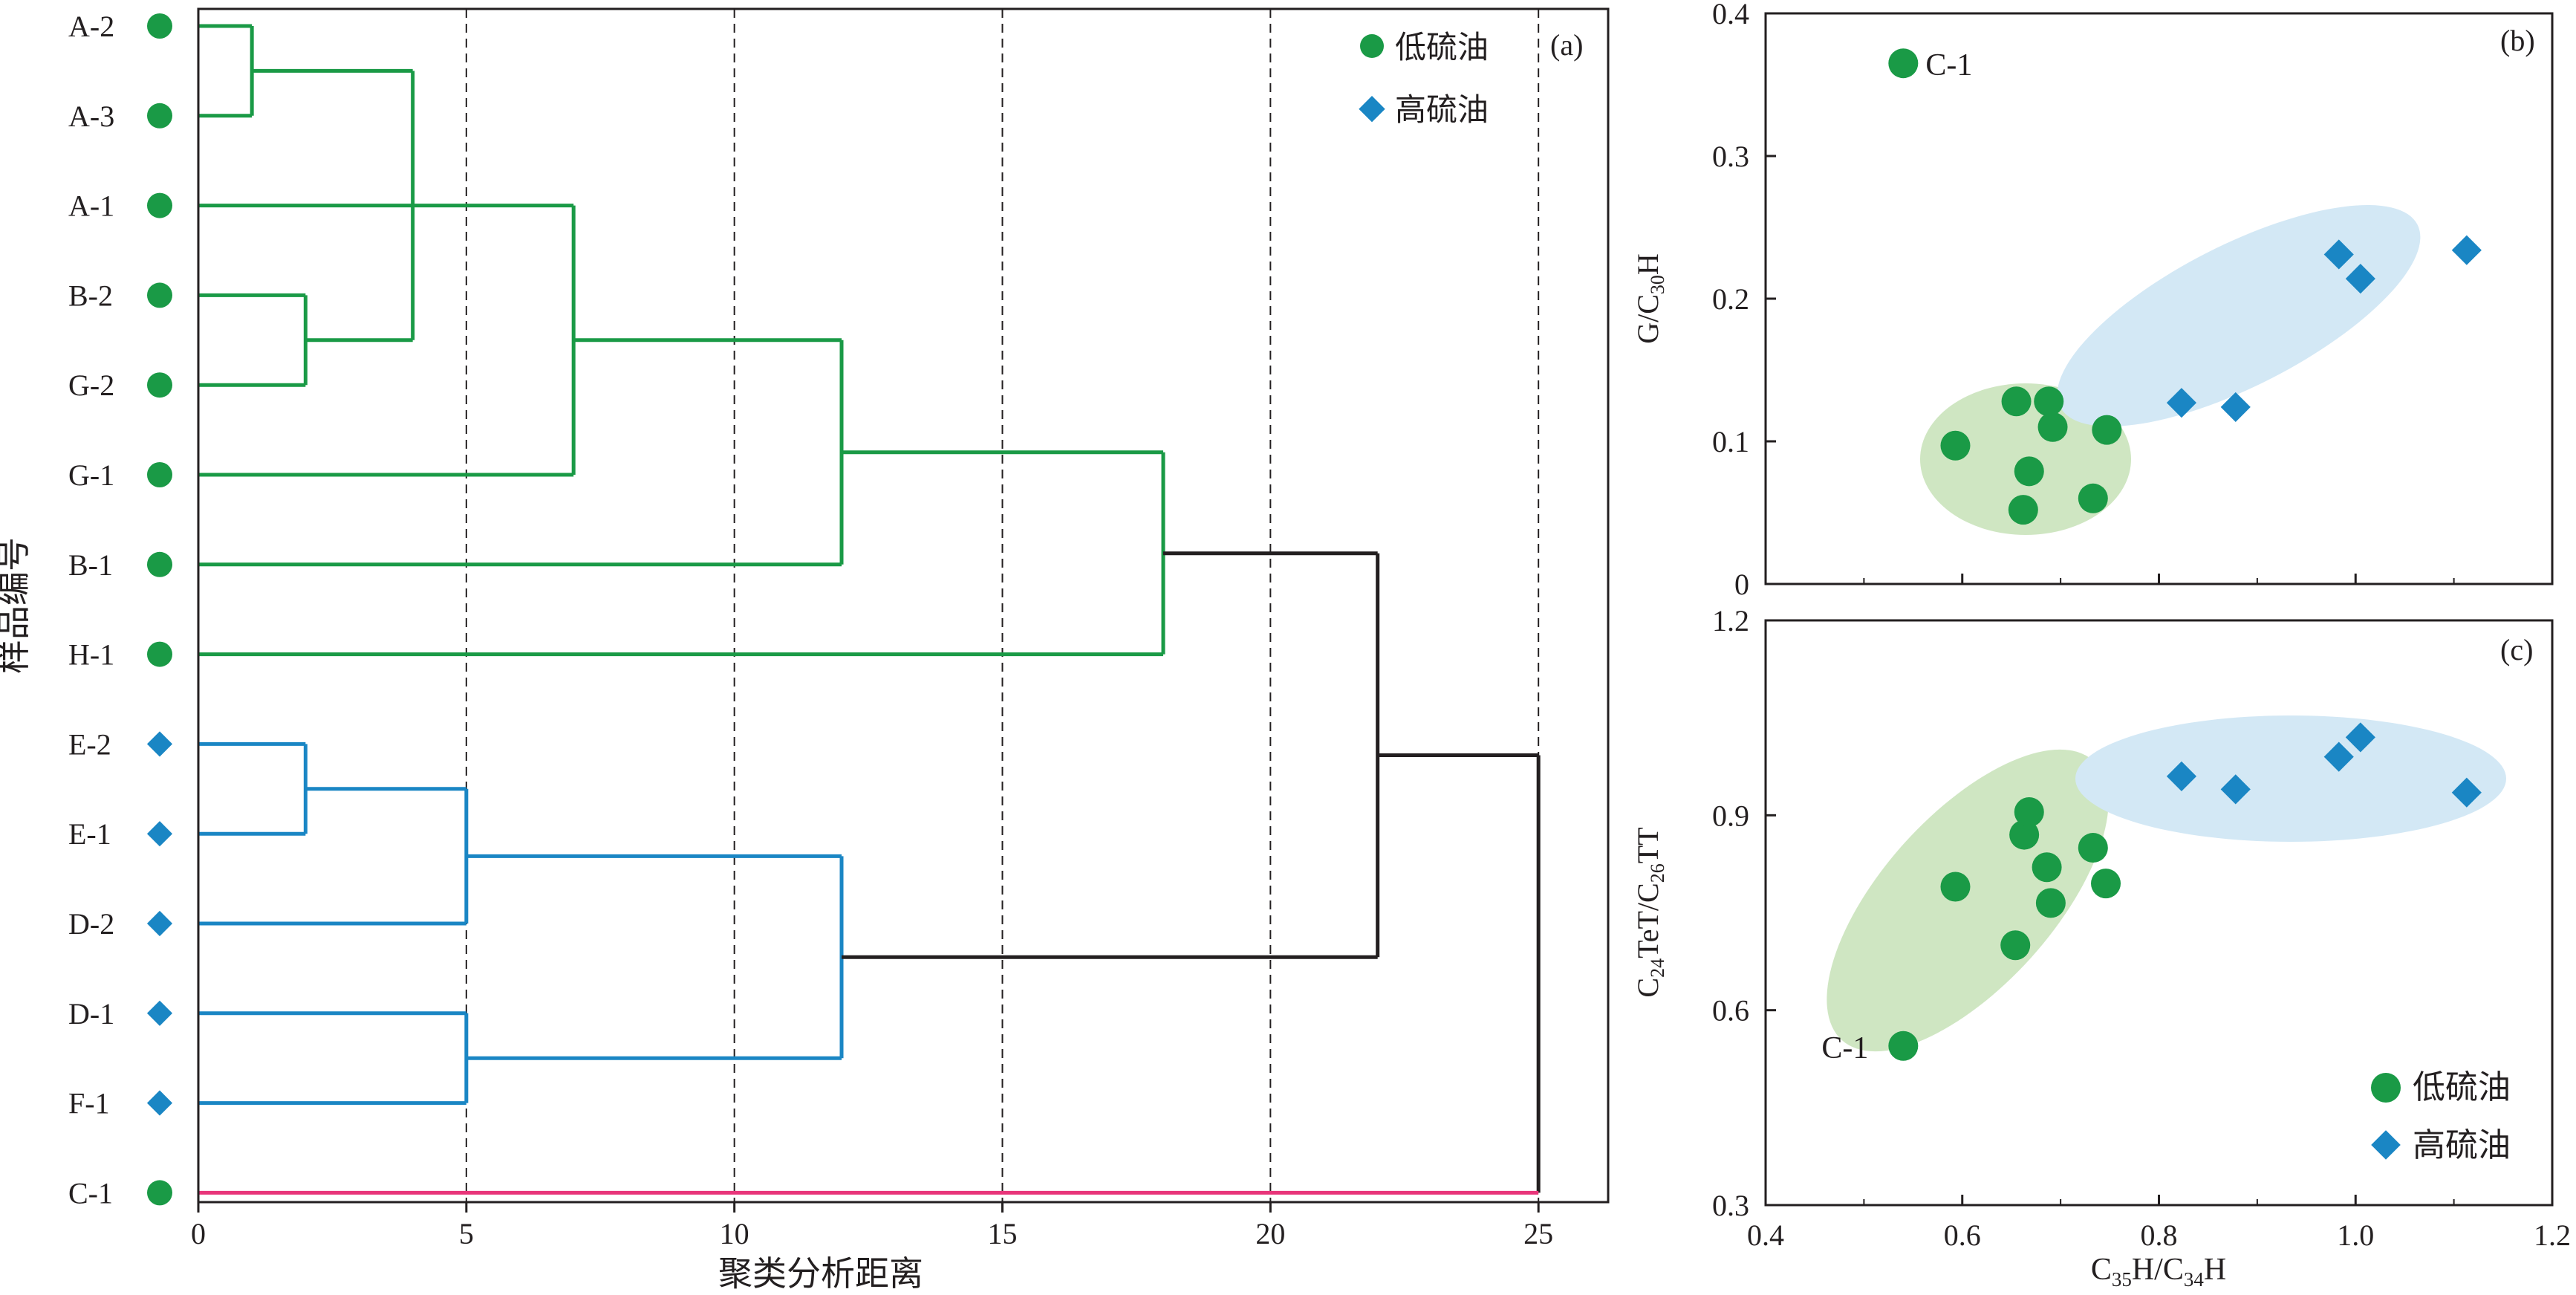 This screenshot has height=1295, width=2576. What do you see at coordinates (89, 744) in the screenshot?
I see `sample-label: E-2` at bounding box center [89, 744].